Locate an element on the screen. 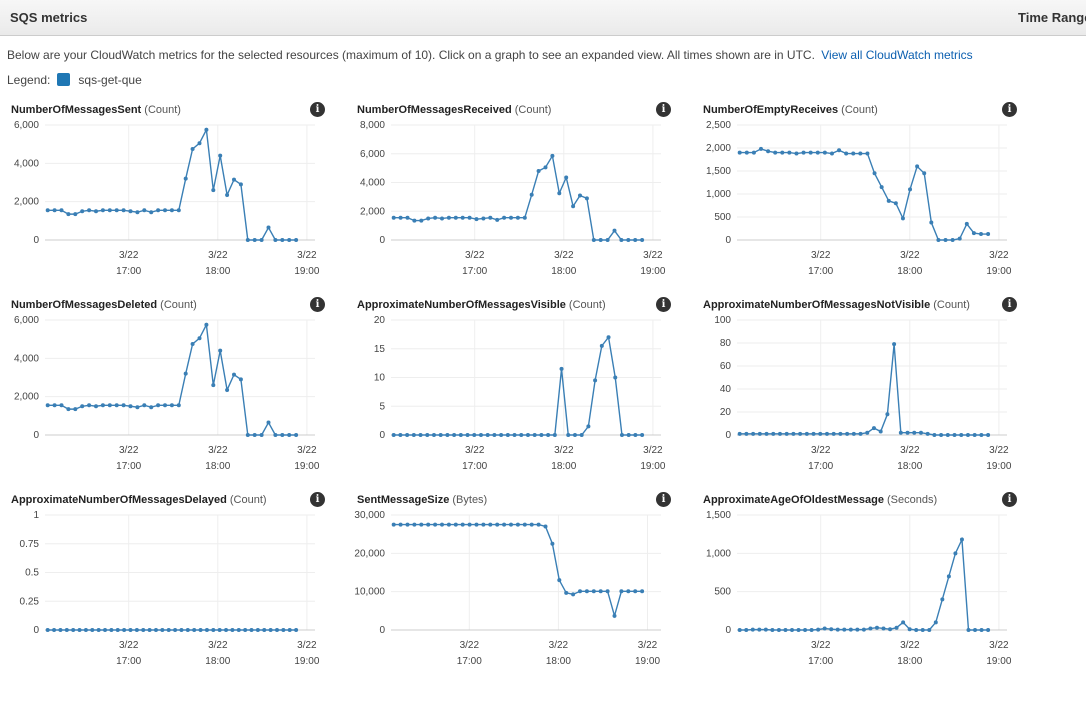 This screenshot has width=1086, height=709. metric-name: NumberOfMessagesReceived is located at coordinates (434, 110).